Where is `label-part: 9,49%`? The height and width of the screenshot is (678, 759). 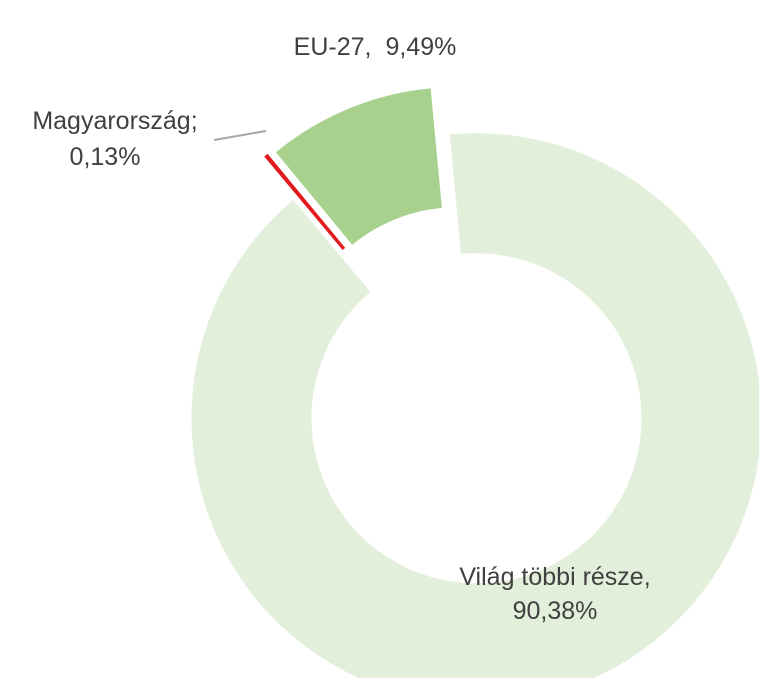 label-part: 9,49% is located at coordinates (420, 47).